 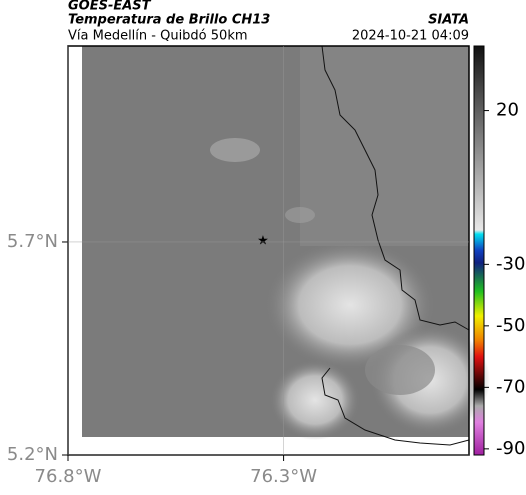 What do you see at coordinates (507, 110) in the screenshot?
I see `colorbar-label: 20` at bounding box center [507, 110].